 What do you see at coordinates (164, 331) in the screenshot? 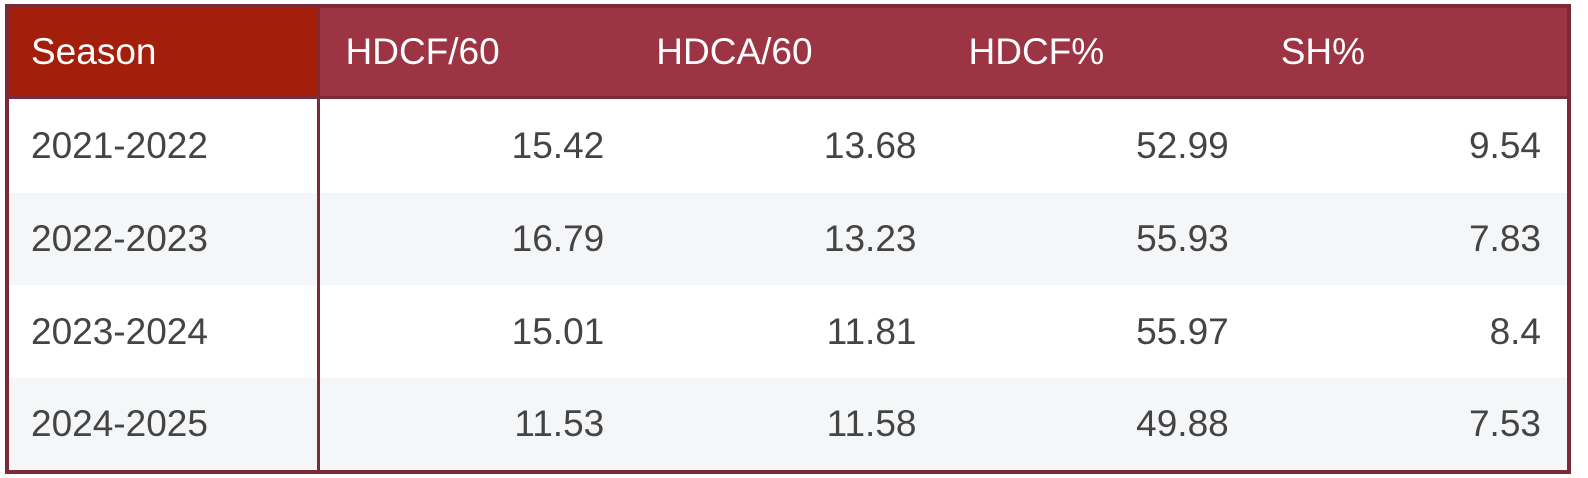
I see `season-cell: 2023-2024` at bounding box center [164, 331].